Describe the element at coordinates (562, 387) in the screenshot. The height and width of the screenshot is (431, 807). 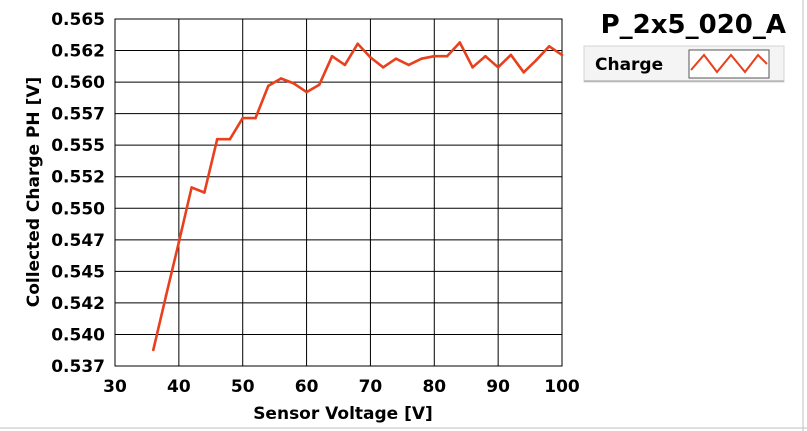
I see `x-tick-label: 100` at that location.